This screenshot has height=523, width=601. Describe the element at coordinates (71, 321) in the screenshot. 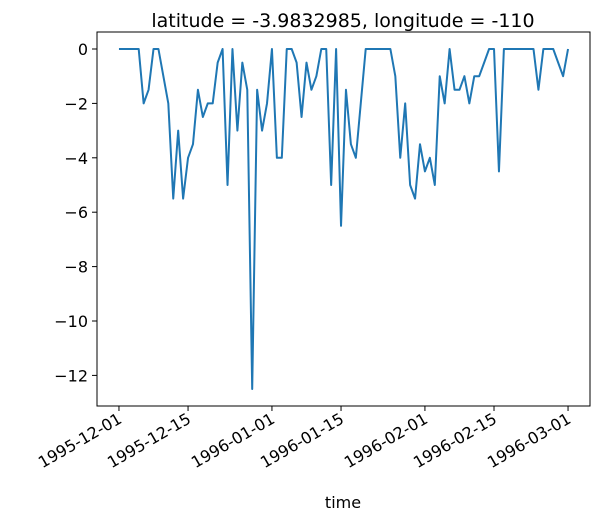

I see `y-tick-label: −10` at that location.